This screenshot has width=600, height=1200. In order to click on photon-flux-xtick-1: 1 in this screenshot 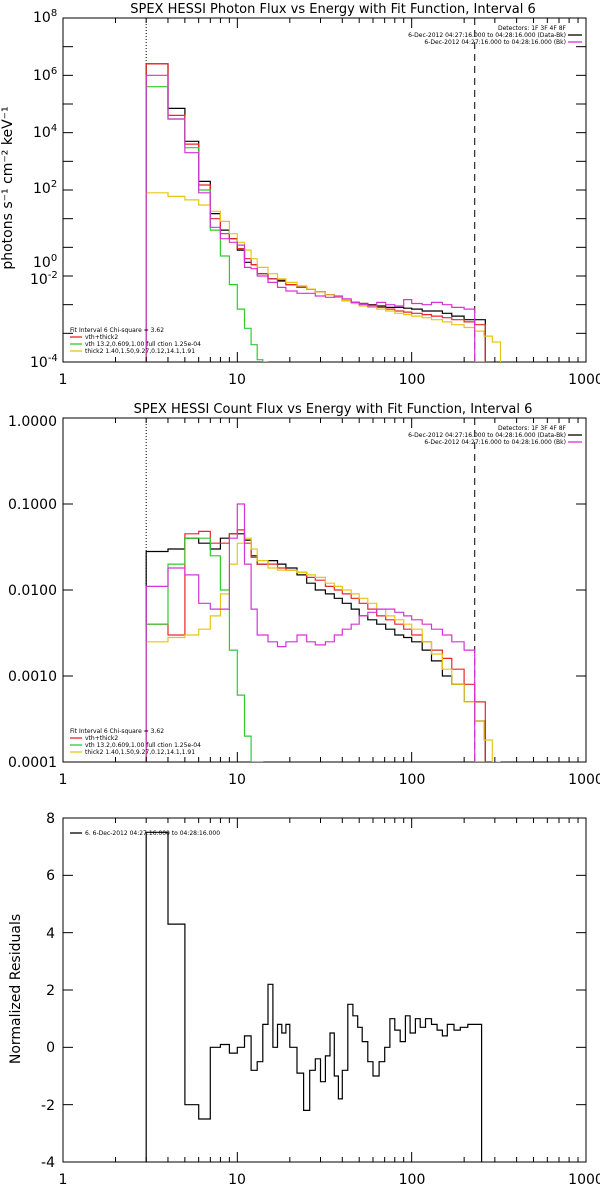, I will do `click(63, 380)`.